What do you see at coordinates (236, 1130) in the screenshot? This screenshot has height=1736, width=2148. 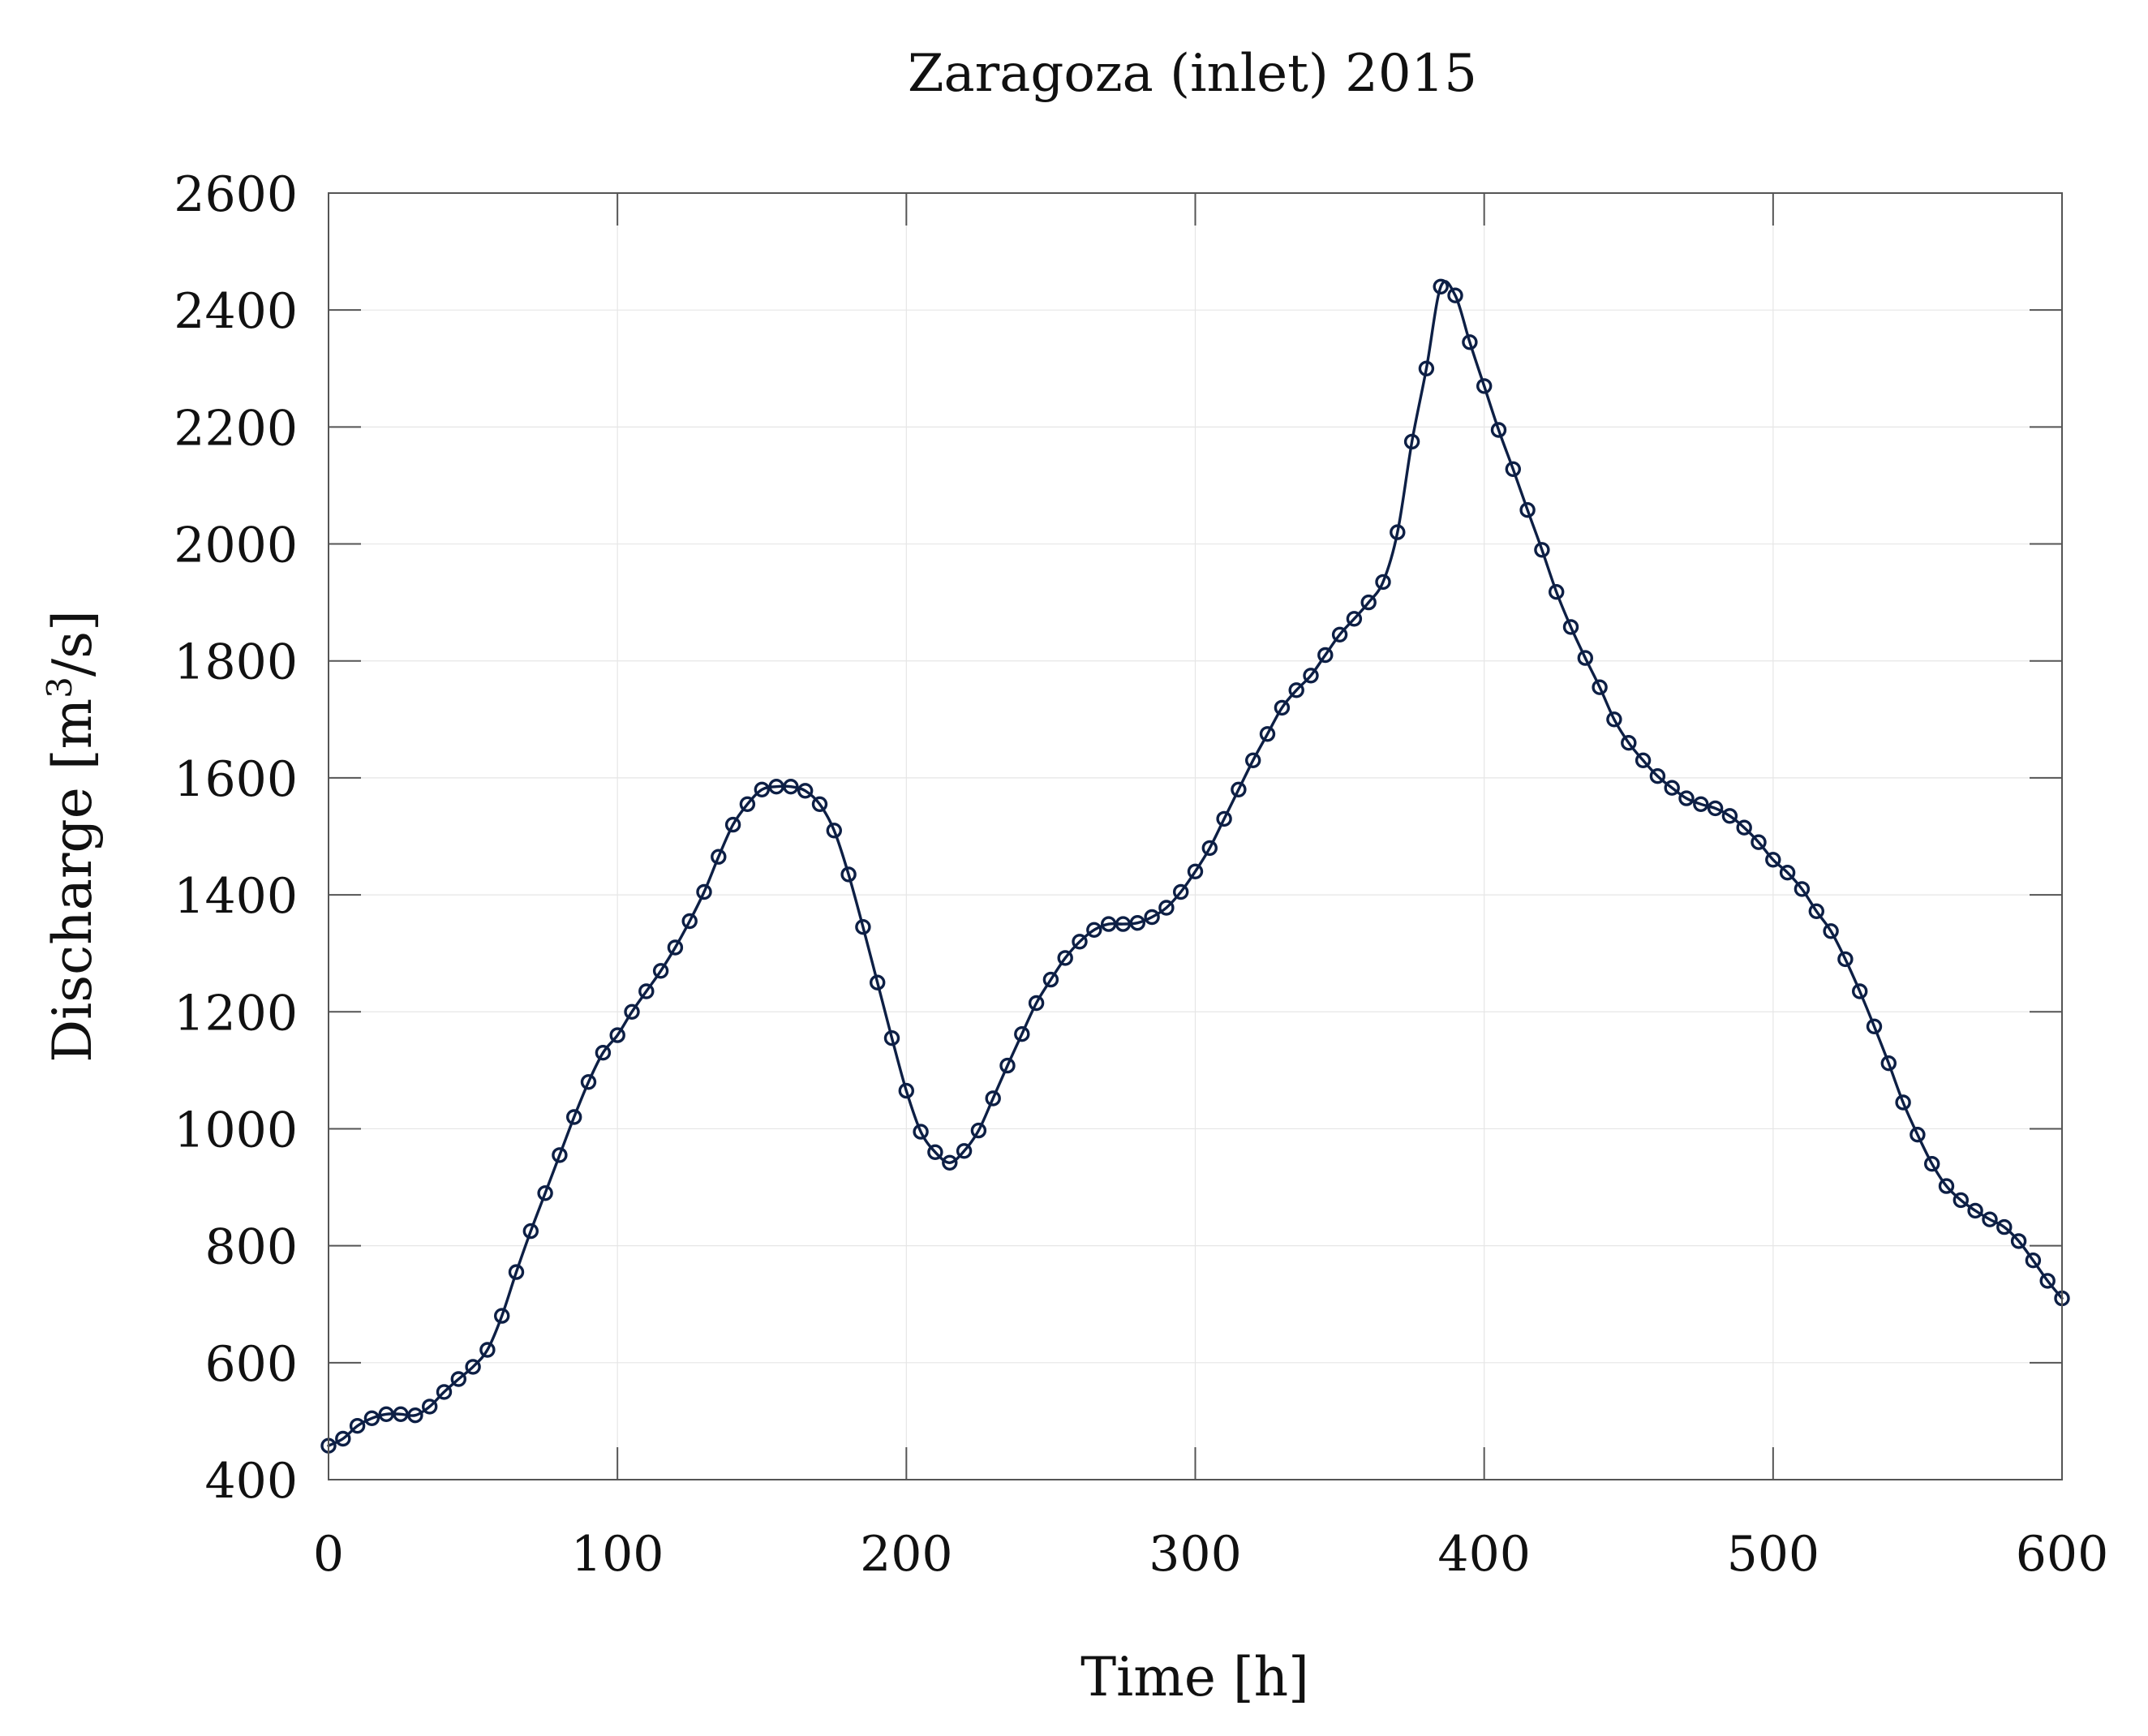 I see `y-tick-label: 1000` at bounding box center [236, 1130].